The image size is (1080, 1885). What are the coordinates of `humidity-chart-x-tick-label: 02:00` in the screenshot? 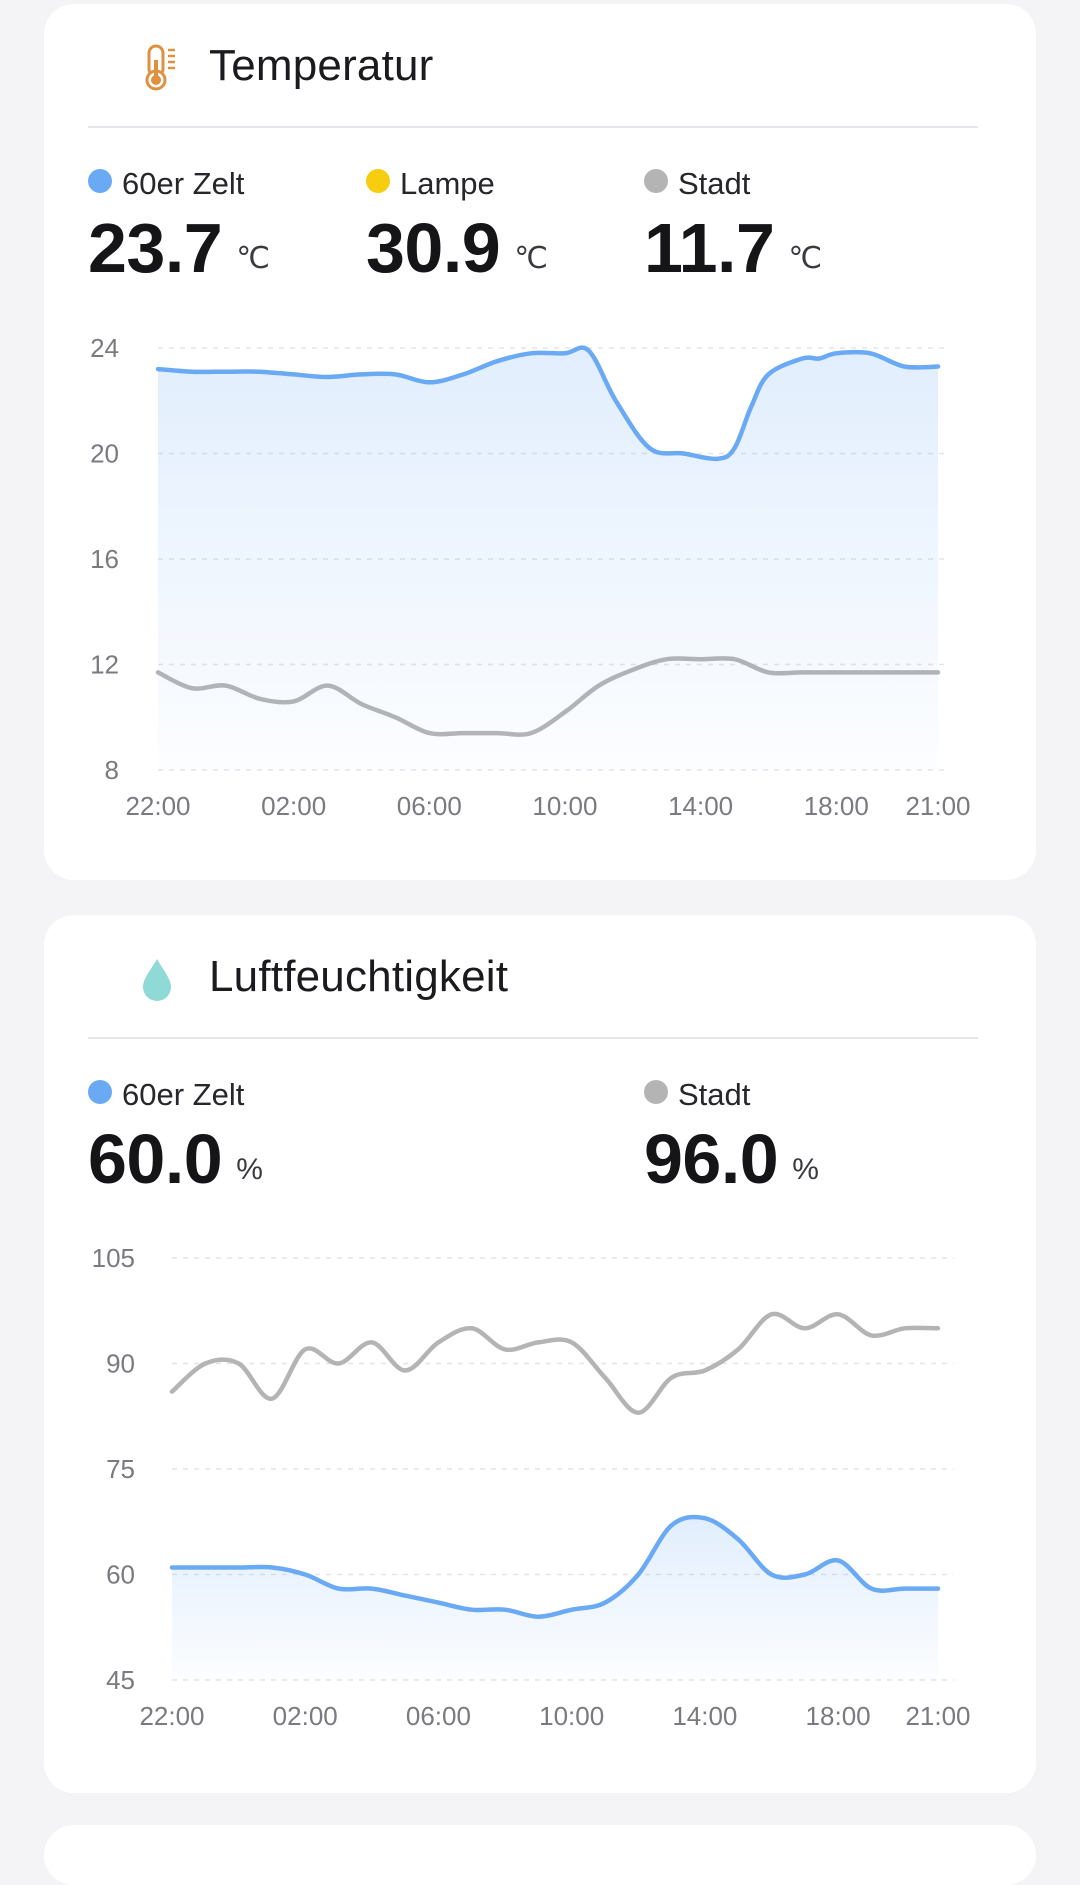 It's located at (305, 1716).